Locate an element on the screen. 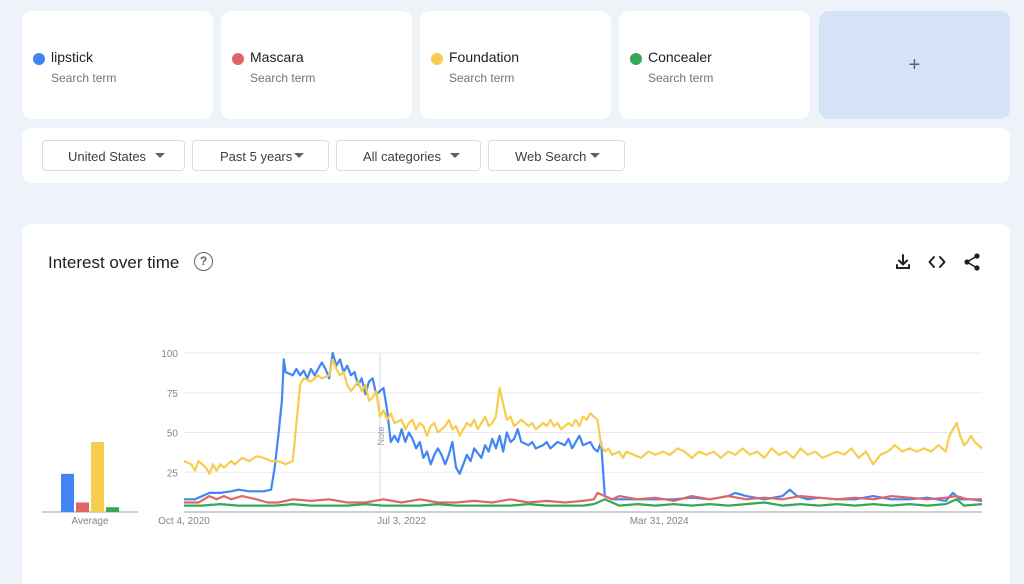 The height and width of the screenshot is (584, 1024). time-range-label: Past 5 years is located at coordinates (256, 156).